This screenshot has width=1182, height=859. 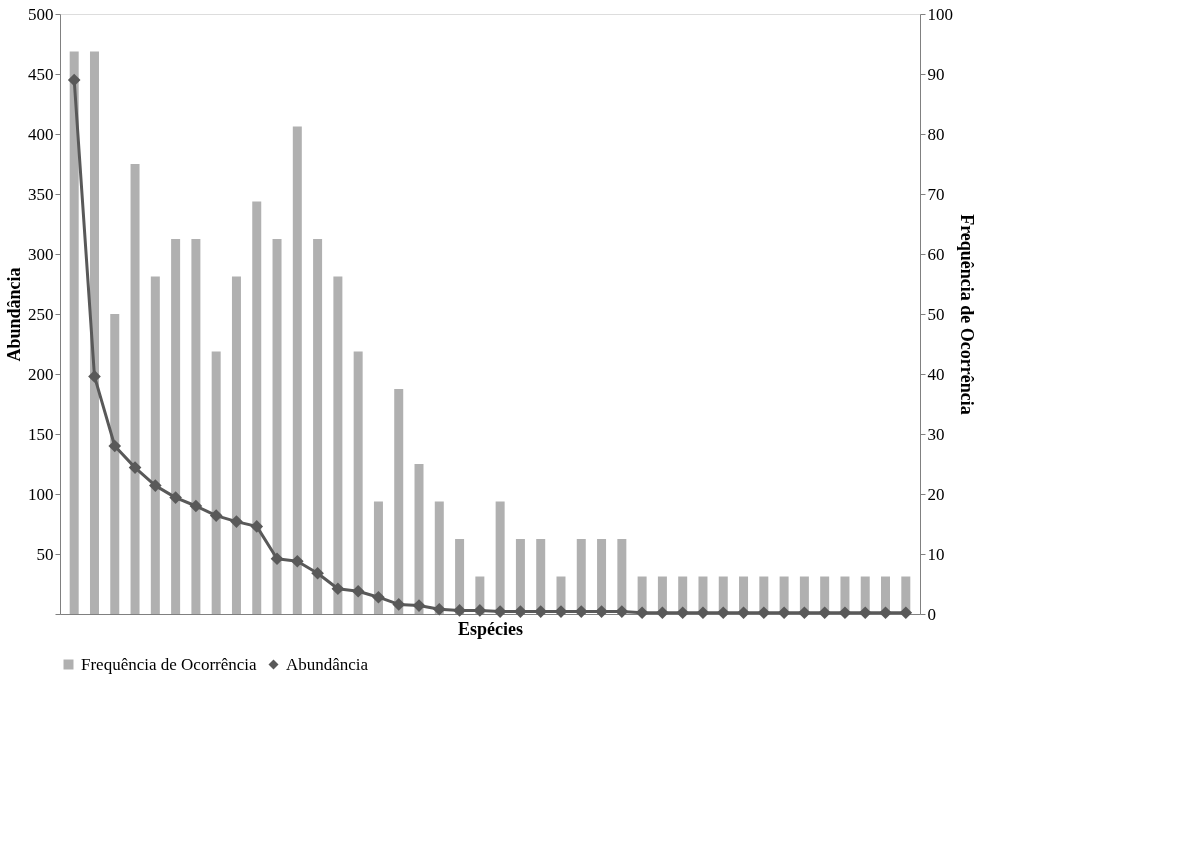 I want to click on y-tick-label: 300, so click(x=41, y=254).